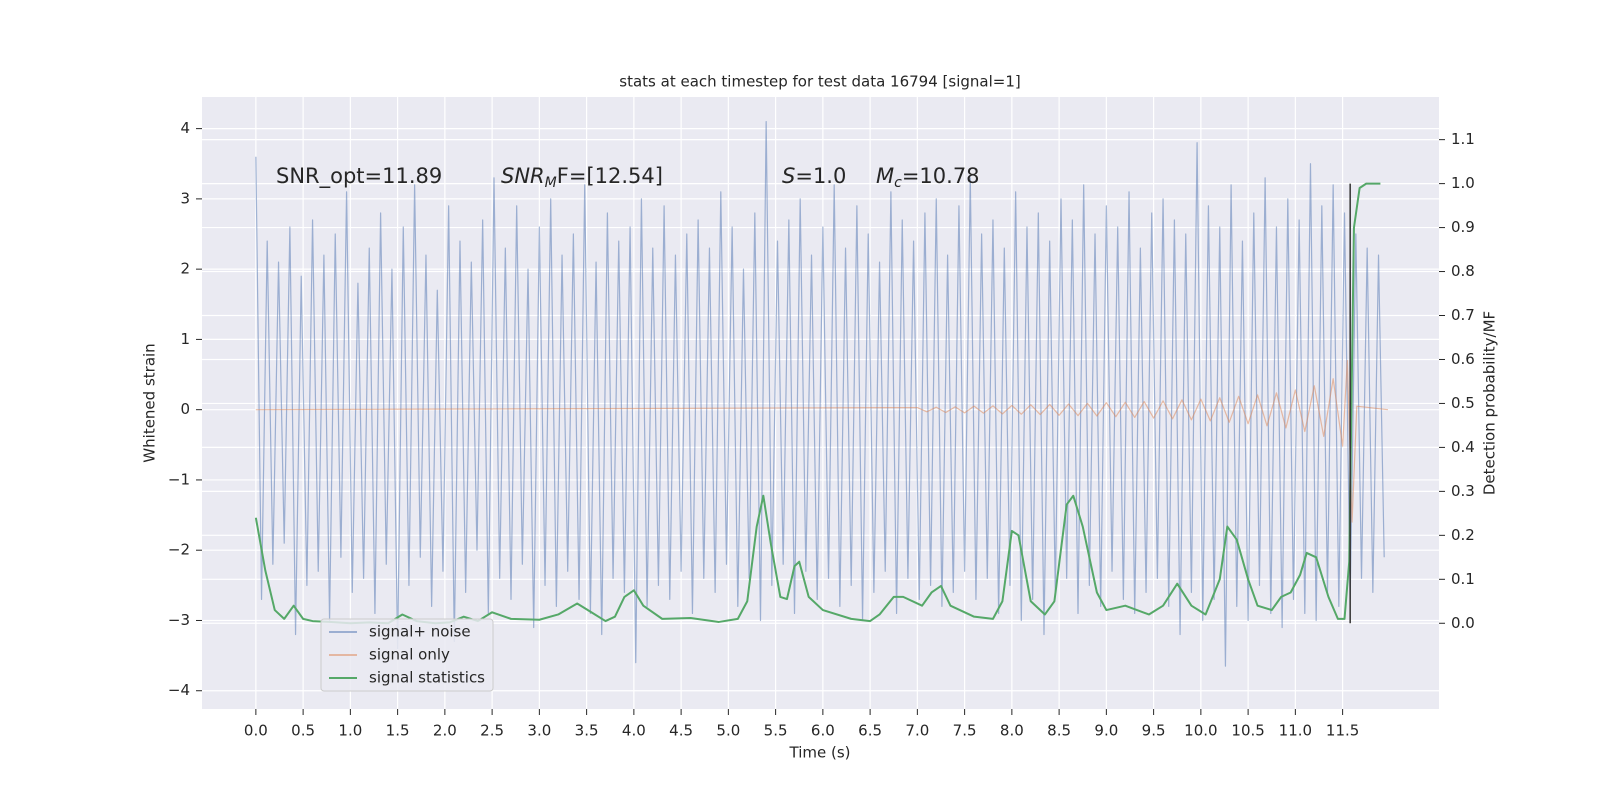 The height and width of the screenshot is (800, 1600). I want to click on x-tick-label: 5.0, so click(728, 731).